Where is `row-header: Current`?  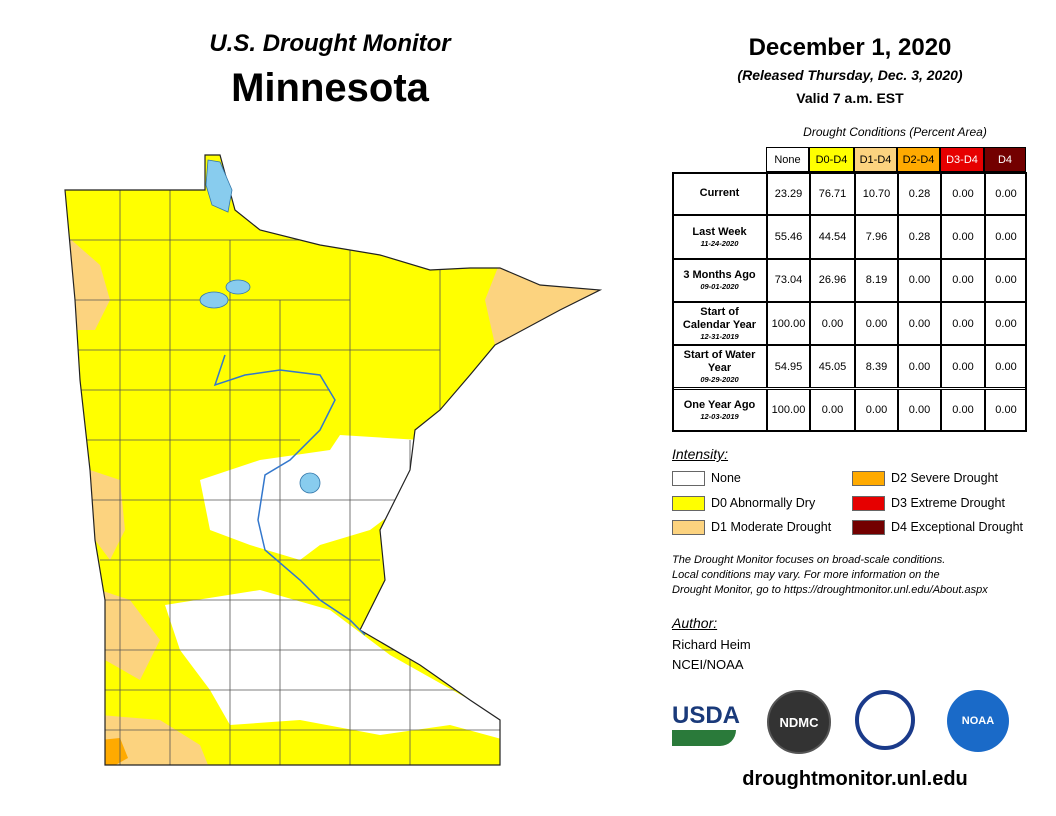 row-header: Current is located at coordinates (719, 194).